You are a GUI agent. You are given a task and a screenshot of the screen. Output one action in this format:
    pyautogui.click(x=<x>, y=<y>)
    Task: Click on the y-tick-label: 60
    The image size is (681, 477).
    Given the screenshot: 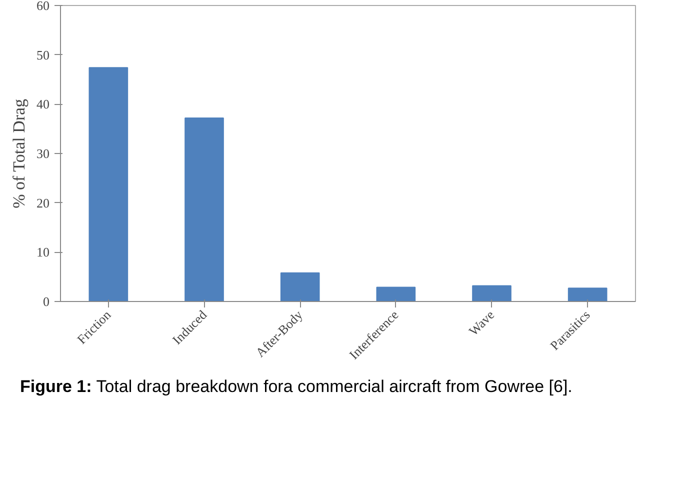 What is the action you would take?
    pyautogui.click(x=43, y=6)
    